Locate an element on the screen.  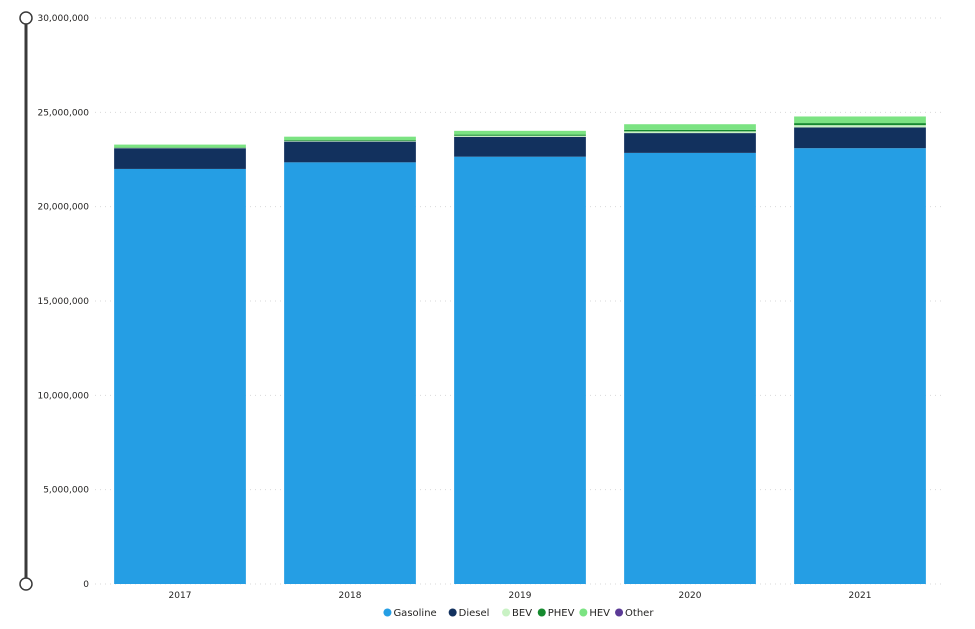
y-tick-label: 30,000,000 is located at coordinates (63, 19).